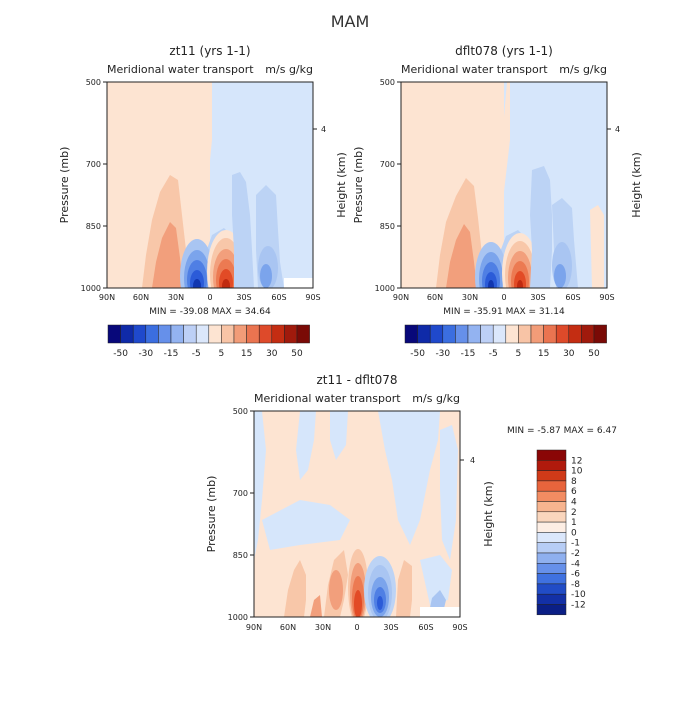  Describe the element at coordinates (574, 492) in the screenshot. I see `colorbar-label: 6` at that location.